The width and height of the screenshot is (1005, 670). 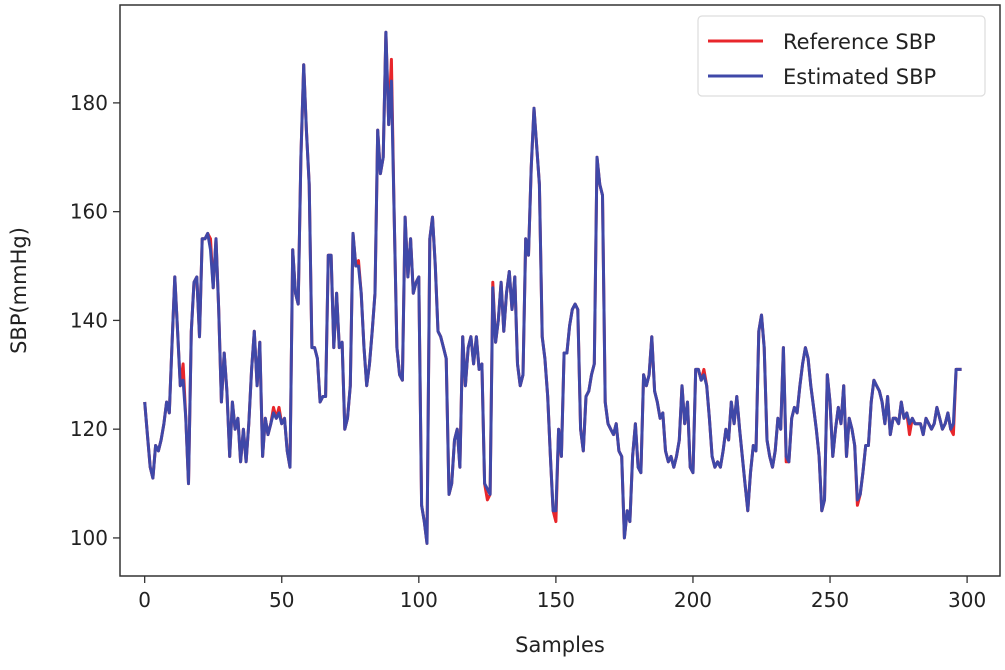 I want to click on x-tick-label: 0, so click(x=144, y=600).